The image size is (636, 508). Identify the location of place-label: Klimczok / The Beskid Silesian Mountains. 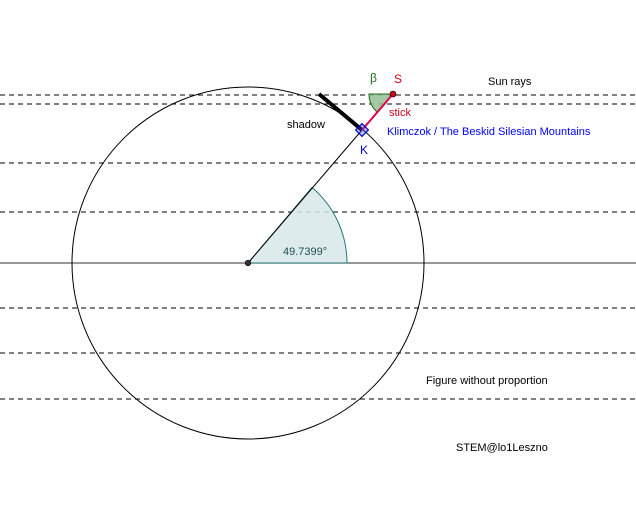
(489, 132).